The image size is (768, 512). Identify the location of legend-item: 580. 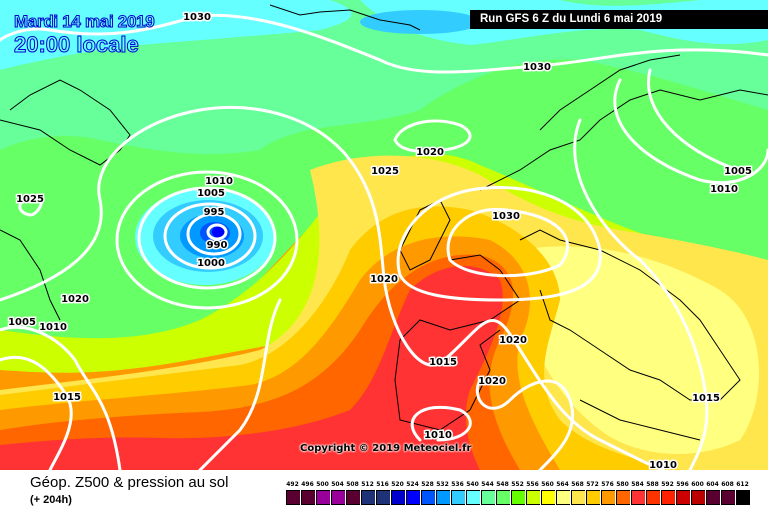
(622, 492).